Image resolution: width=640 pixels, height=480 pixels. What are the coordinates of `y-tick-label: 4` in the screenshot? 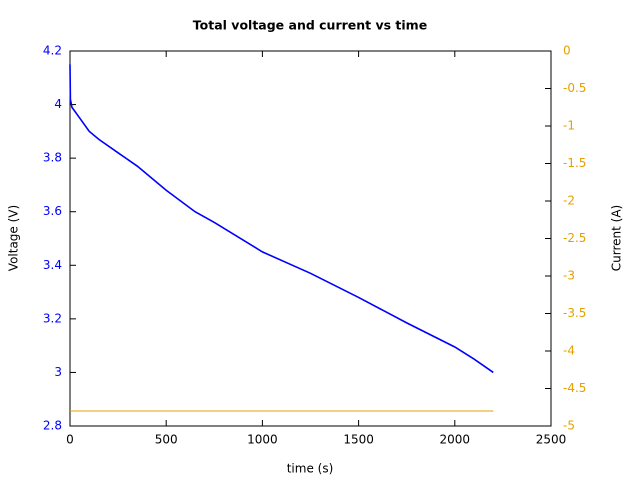 It's located at (58, 104).